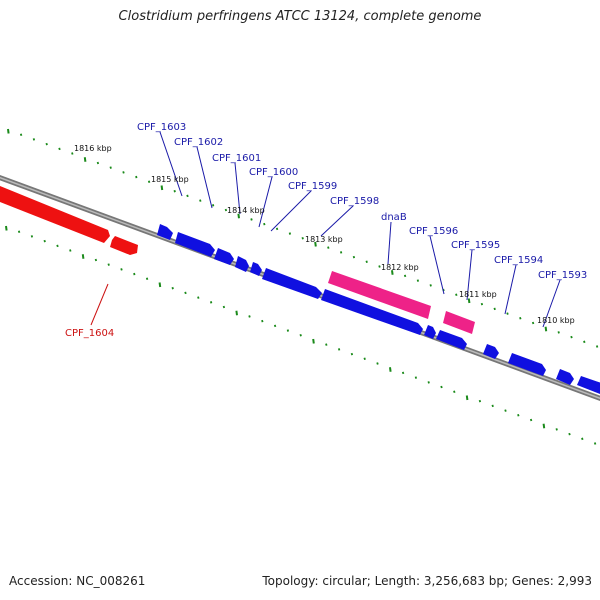 The image size is (600, 600). I want to click on gene-label-cpf-1604: CPF_1604, so click(89, 333).